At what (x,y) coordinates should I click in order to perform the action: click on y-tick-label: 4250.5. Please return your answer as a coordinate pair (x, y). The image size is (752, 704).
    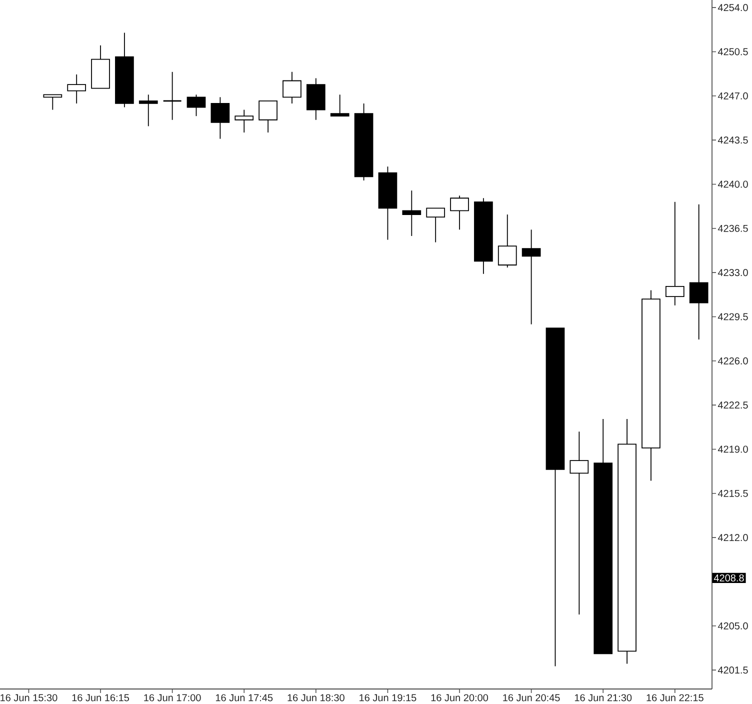
    Looking at the image, I should click on (733, 52).